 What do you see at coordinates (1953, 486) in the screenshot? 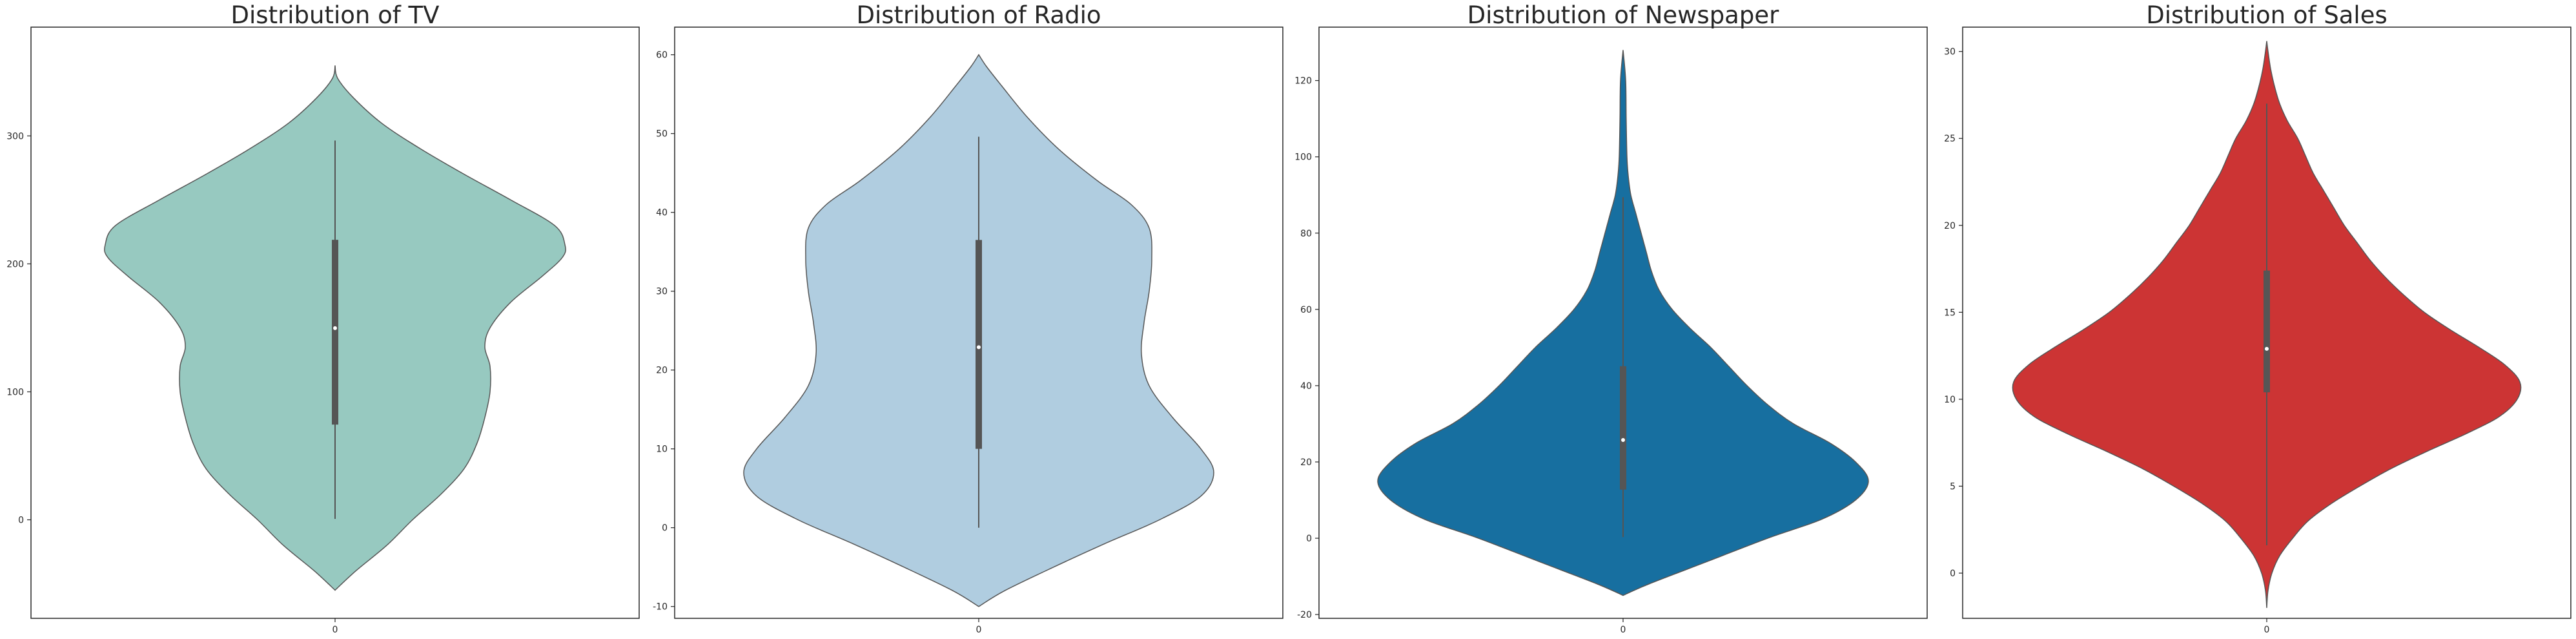
I see `y-tick-label: 5` at bounding box center [1953, 486].